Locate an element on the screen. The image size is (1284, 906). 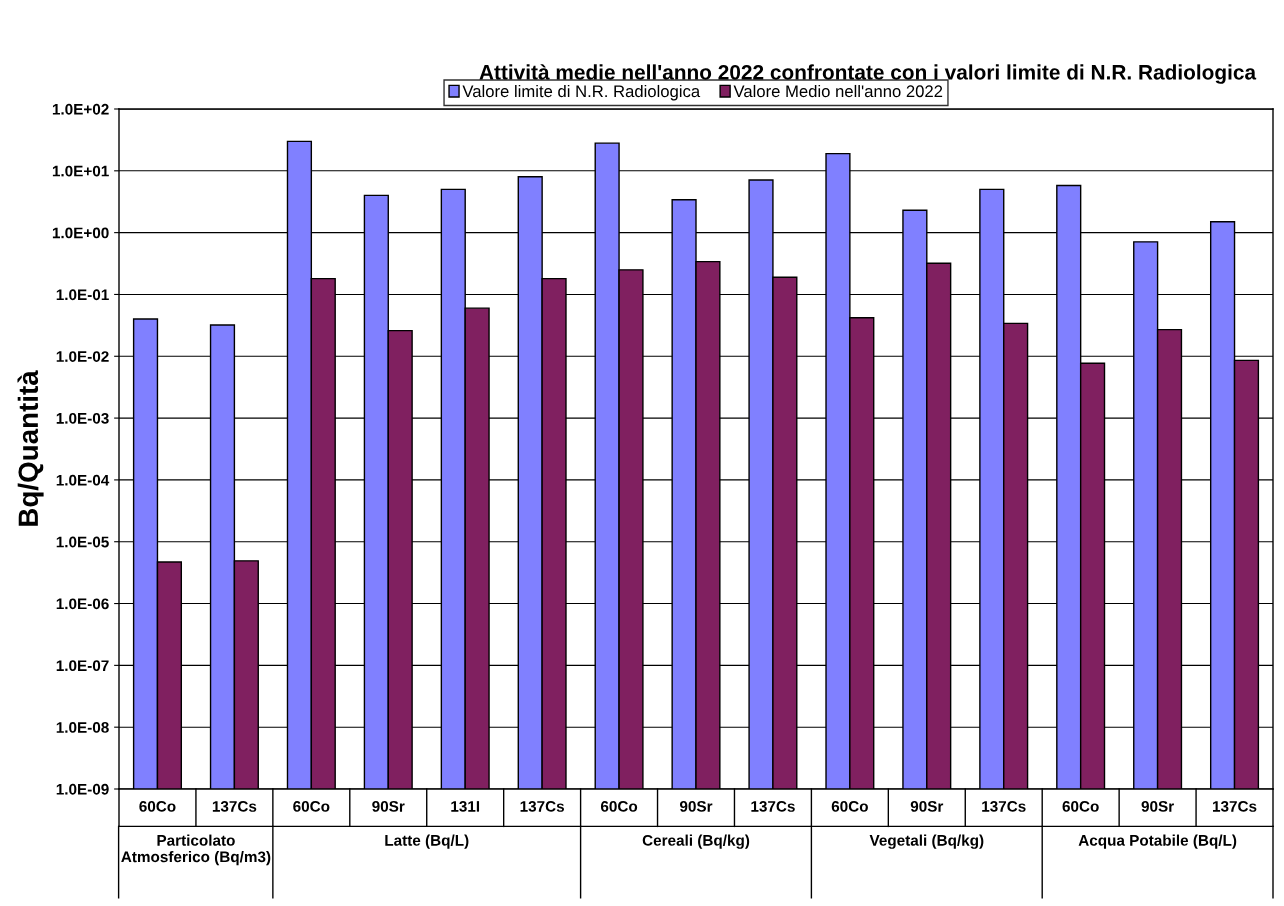
y-tick-label: 1.0E-04 is located at coordinates (83, 480).